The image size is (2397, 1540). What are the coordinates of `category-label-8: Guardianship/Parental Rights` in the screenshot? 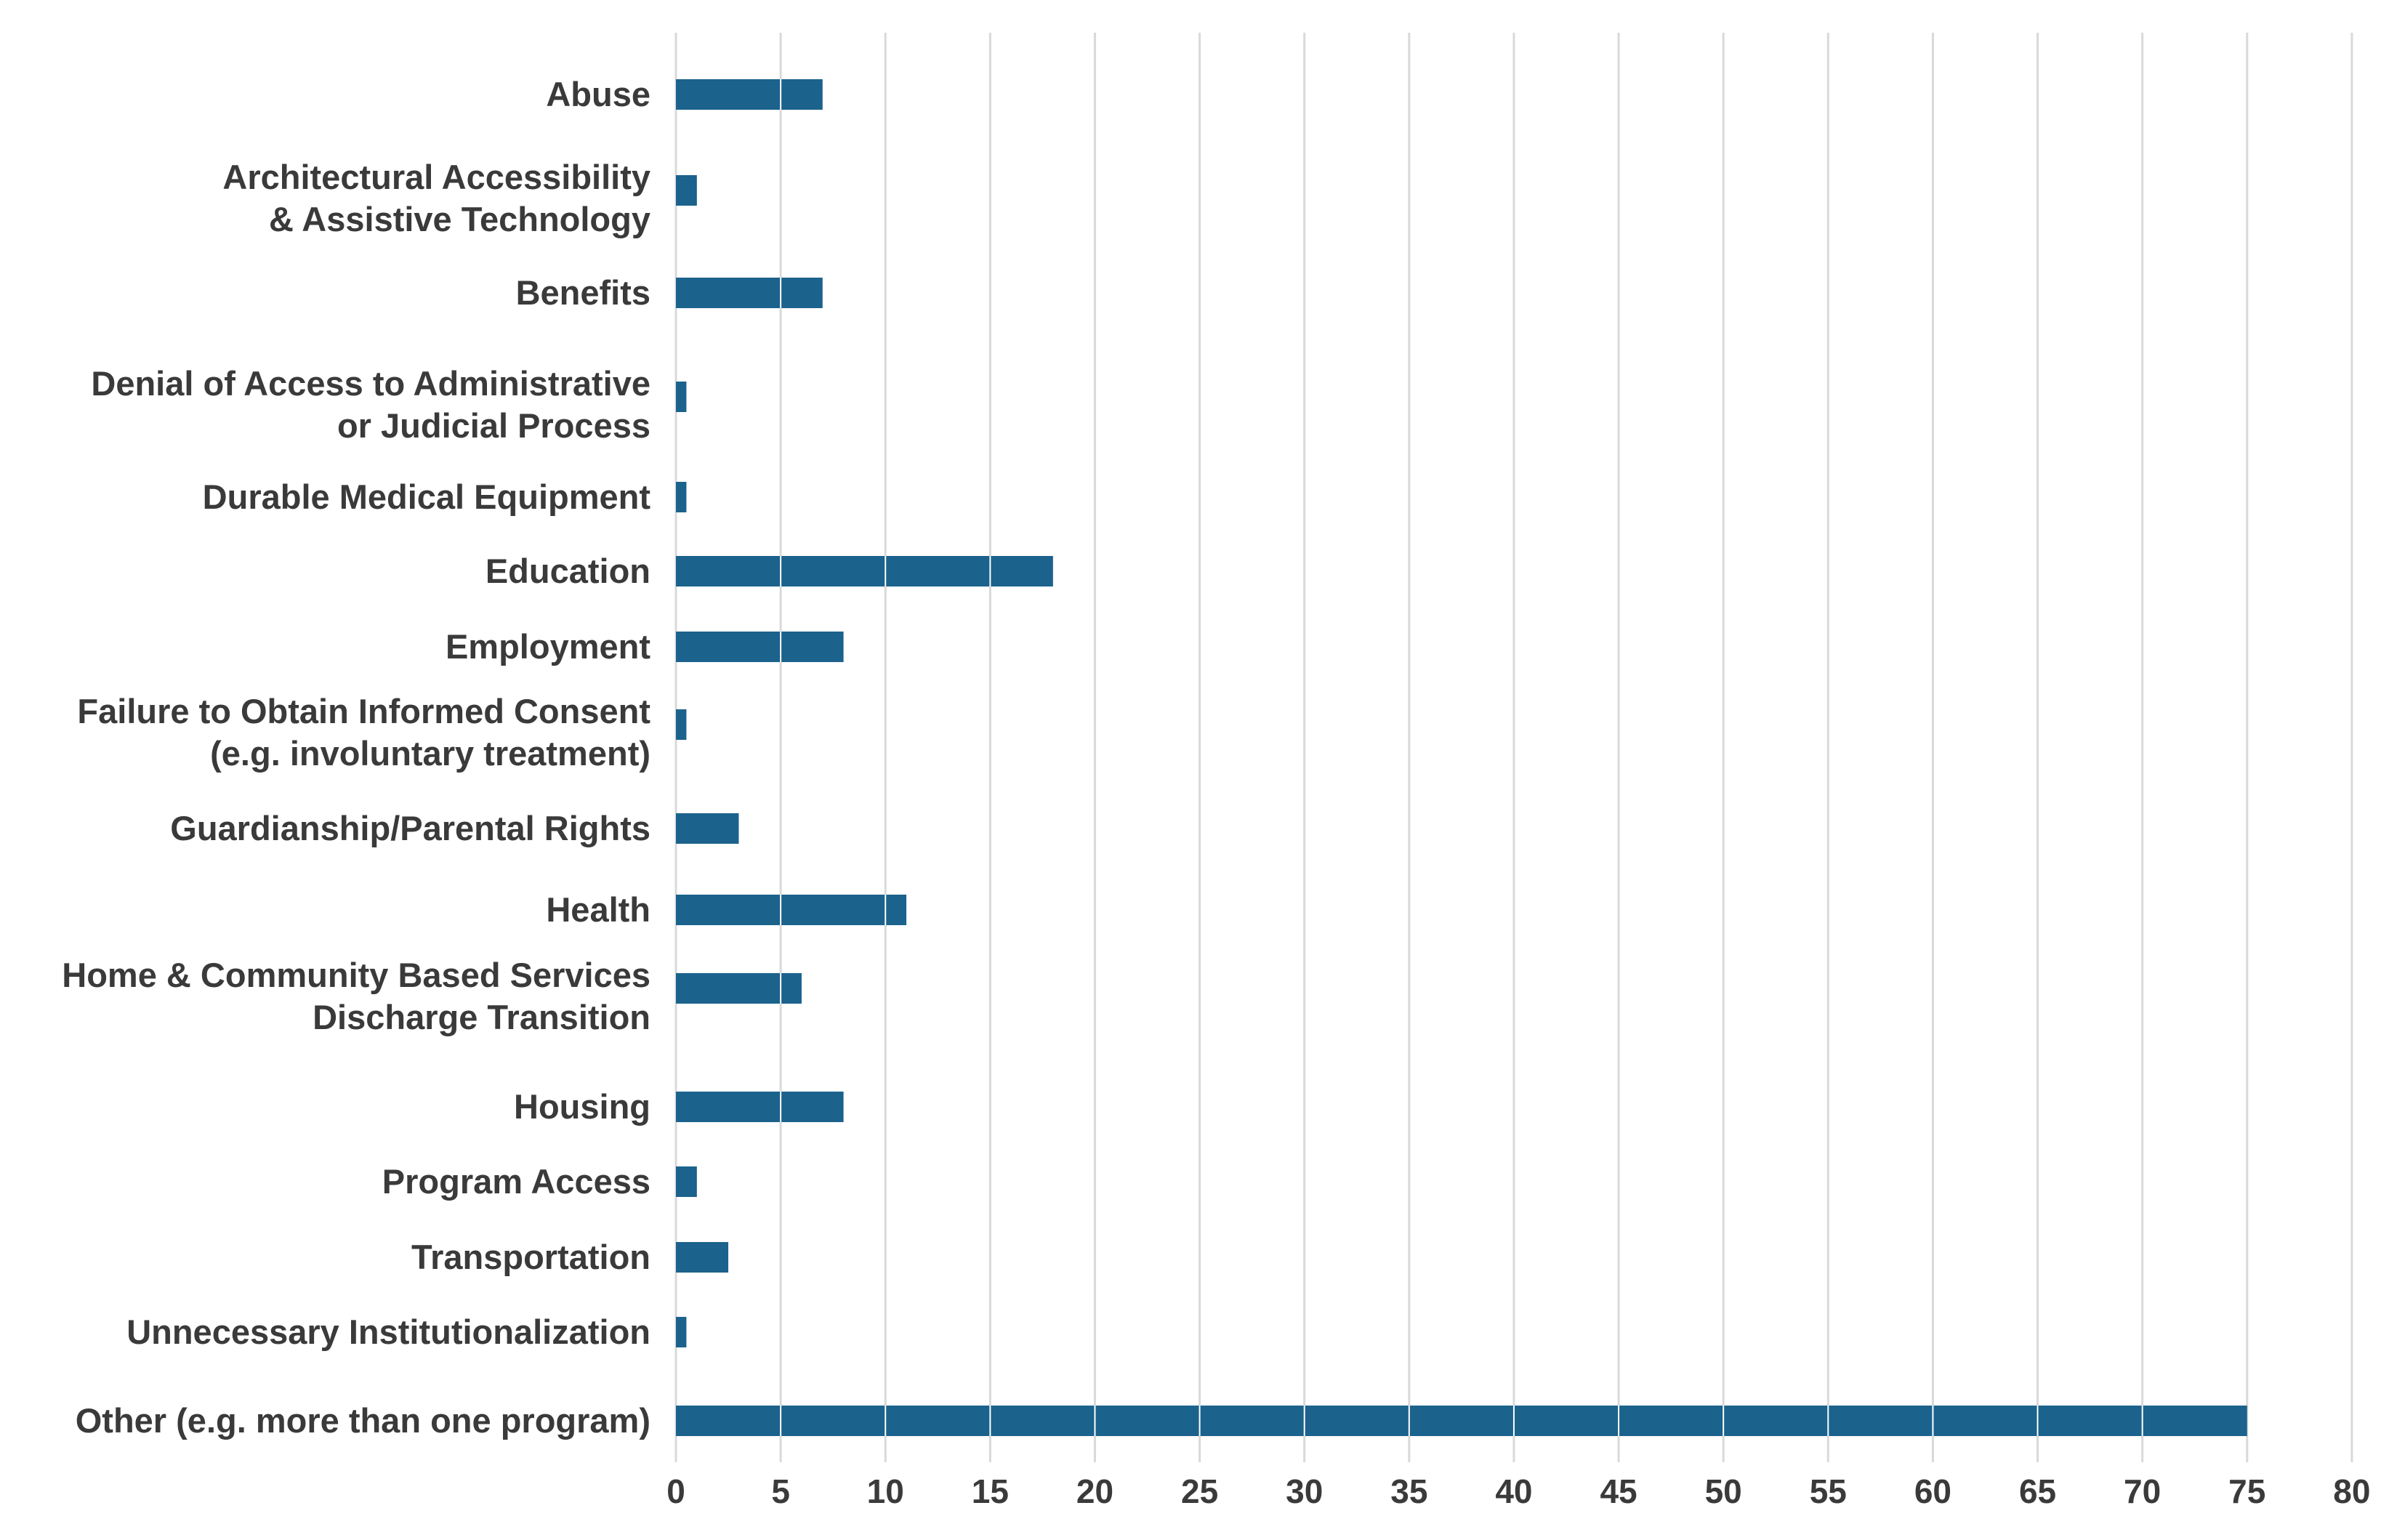 It's located at (410, 828).